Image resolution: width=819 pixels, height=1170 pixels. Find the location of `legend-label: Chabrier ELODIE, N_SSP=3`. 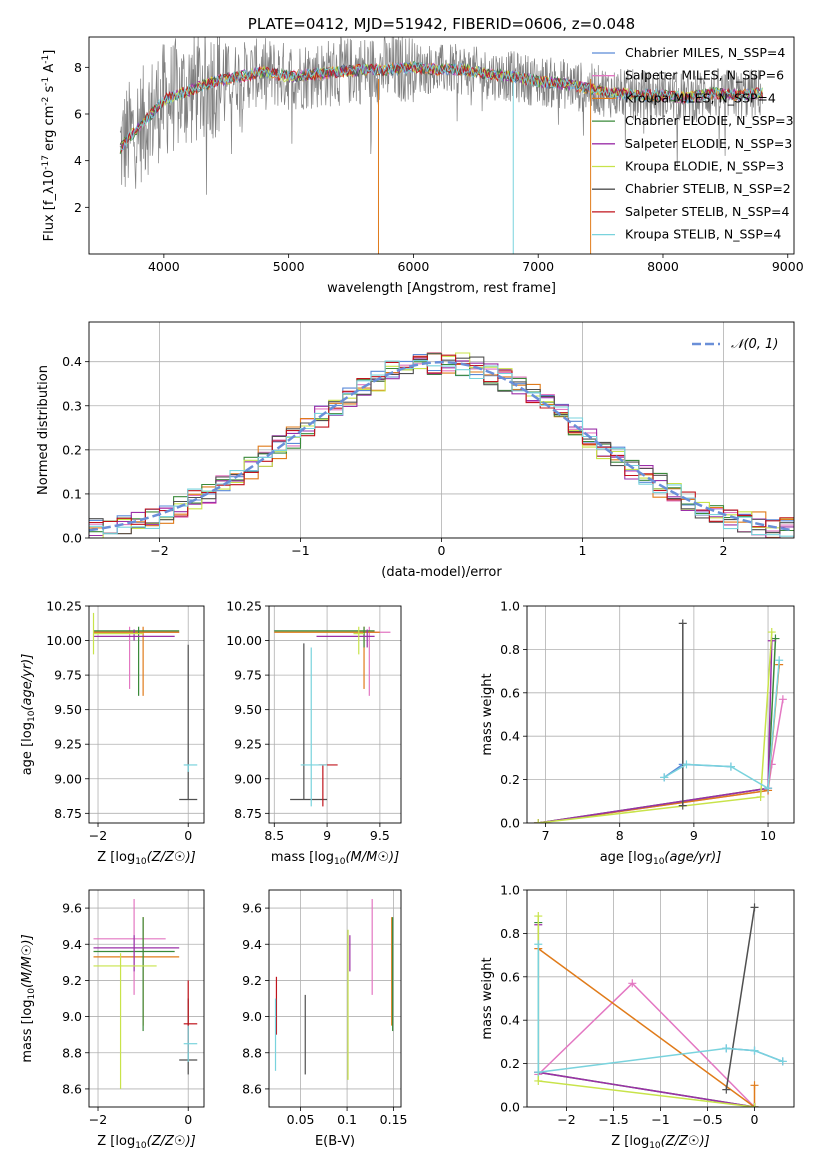

legend-label: Chabrier ELODIE, N_SSP=3 is located at coordinates (709, 120).